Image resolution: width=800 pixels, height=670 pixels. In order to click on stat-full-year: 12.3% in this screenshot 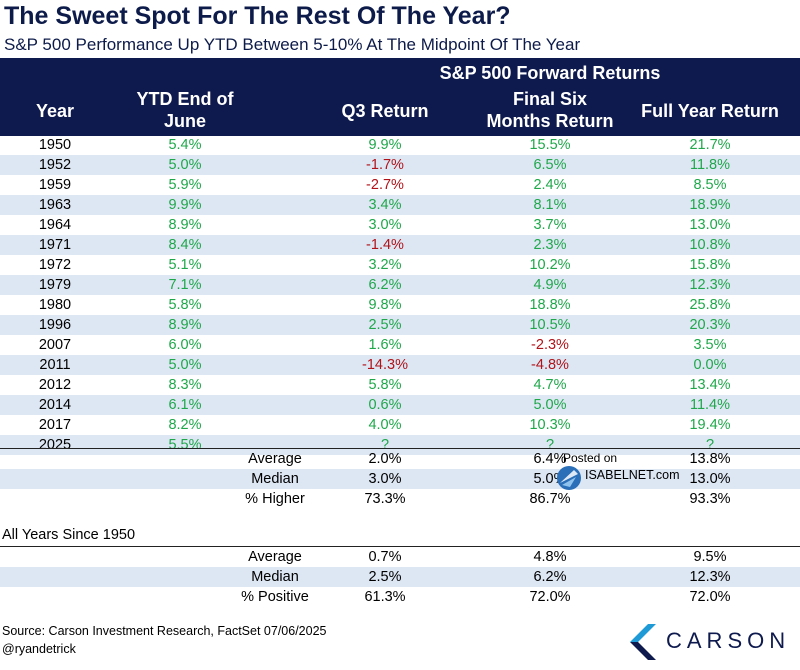, I will do `click(710, 577)`.